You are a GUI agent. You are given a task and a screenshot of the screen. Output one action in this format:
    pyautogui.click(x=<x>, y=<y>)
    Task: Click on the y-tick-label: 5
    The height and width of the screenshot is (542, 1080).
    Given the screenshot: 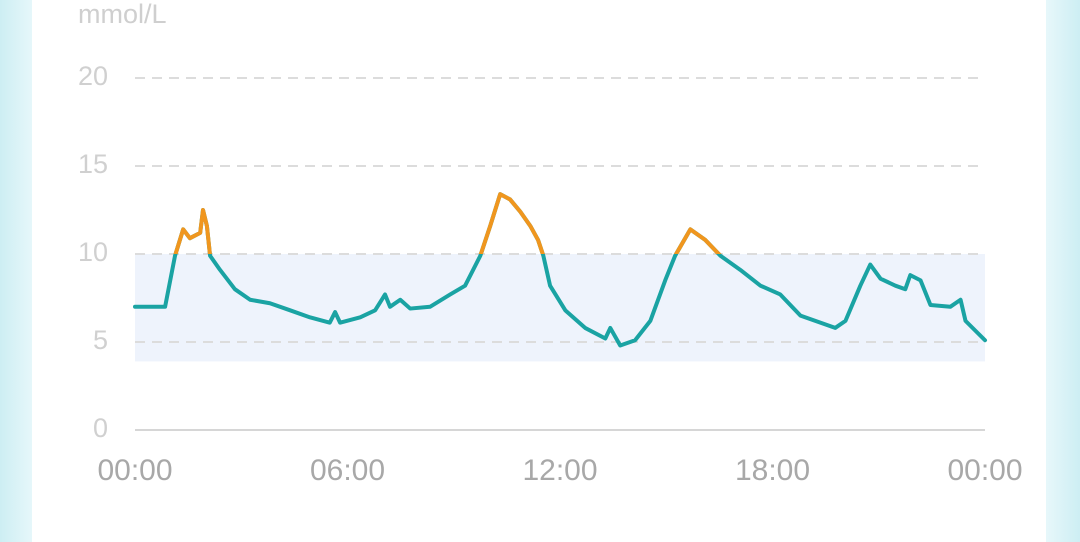 What is the action you would take?
    pyautogui.click(x=100, y=340)
    